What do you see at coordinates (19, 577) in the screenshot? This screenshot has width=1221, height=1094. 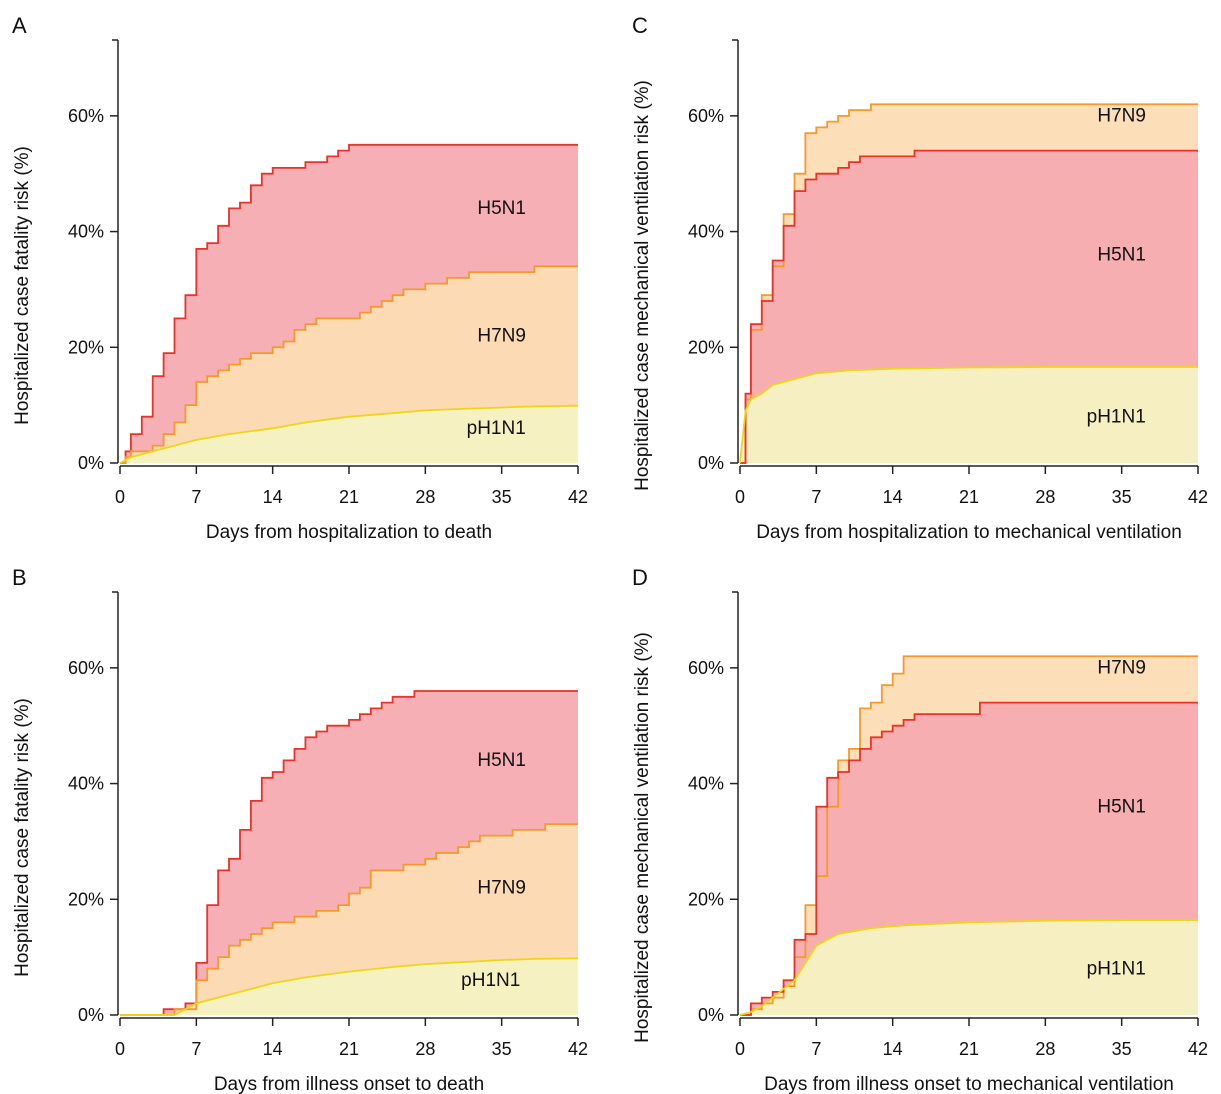 I see `panel-letter: B` at bounding box center [19, 577].